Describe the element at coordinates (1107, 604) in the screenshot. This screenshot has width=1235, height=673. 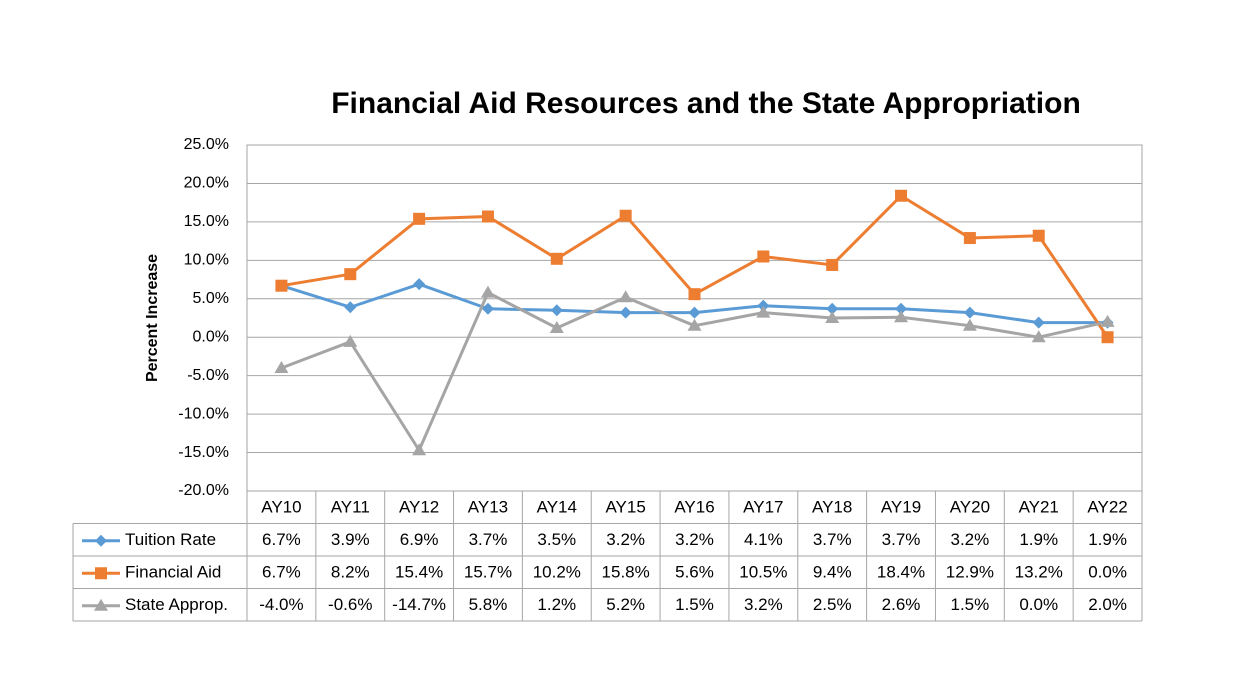
I see `table-value: 2.0%` at that location.